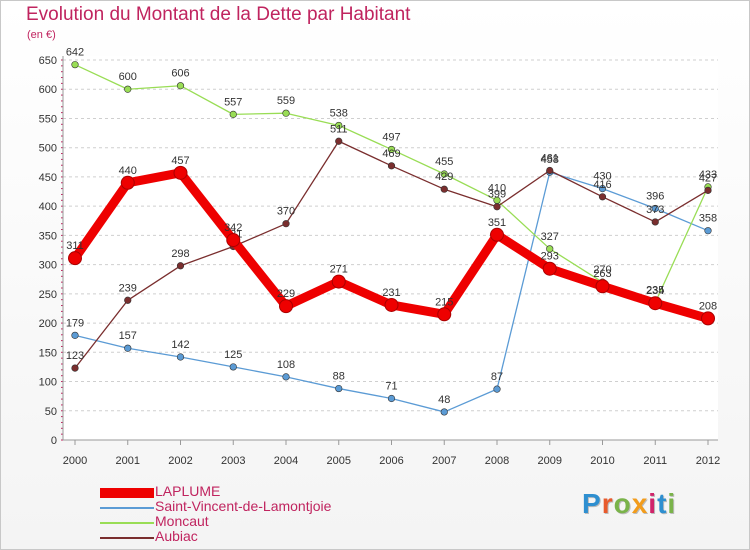 This screenshot has height=550, width=750. Describe the element at coordinates (48, 119) in the screenshot. I see `y-tick-label: 550` at that location.